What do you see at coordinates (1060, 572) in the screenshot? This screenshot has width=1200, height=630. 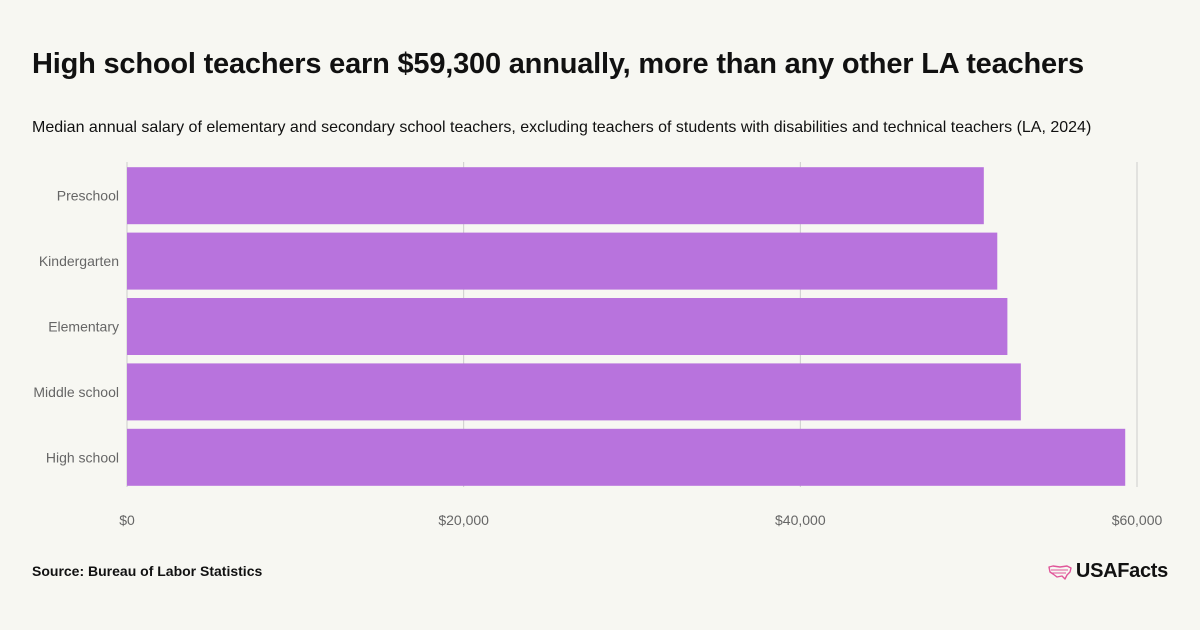 I see `usa-map-icon` at bounding box center [1060, 572].